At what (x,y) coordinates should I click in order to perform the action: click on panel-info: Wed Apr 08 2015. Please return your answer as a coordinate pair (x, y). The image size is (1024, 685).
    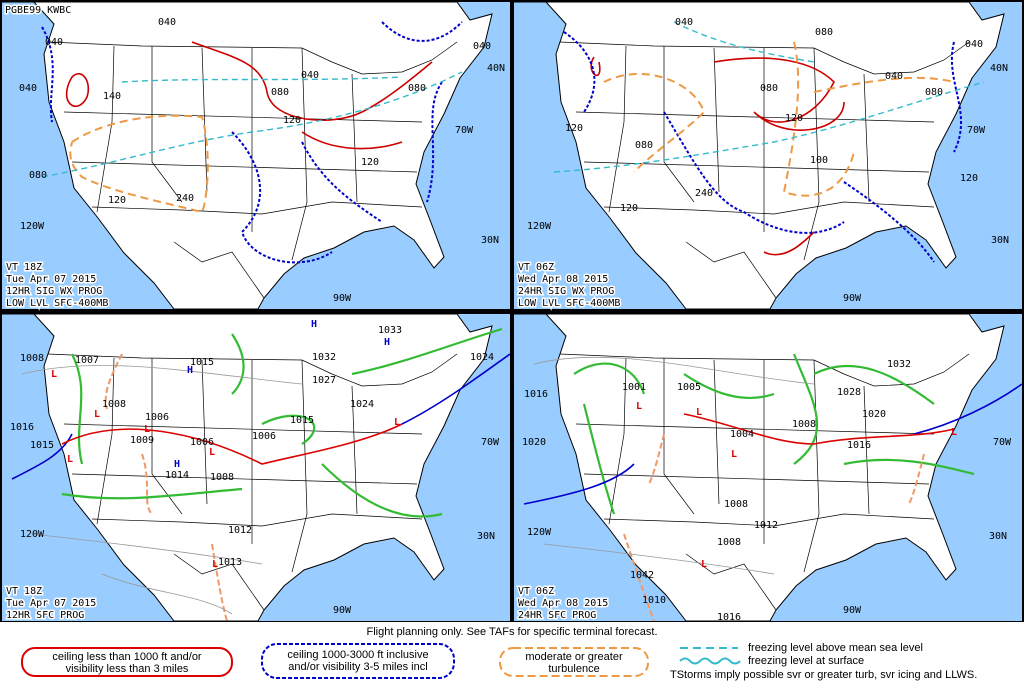
    Looking at the image, I should click on (563, 603).